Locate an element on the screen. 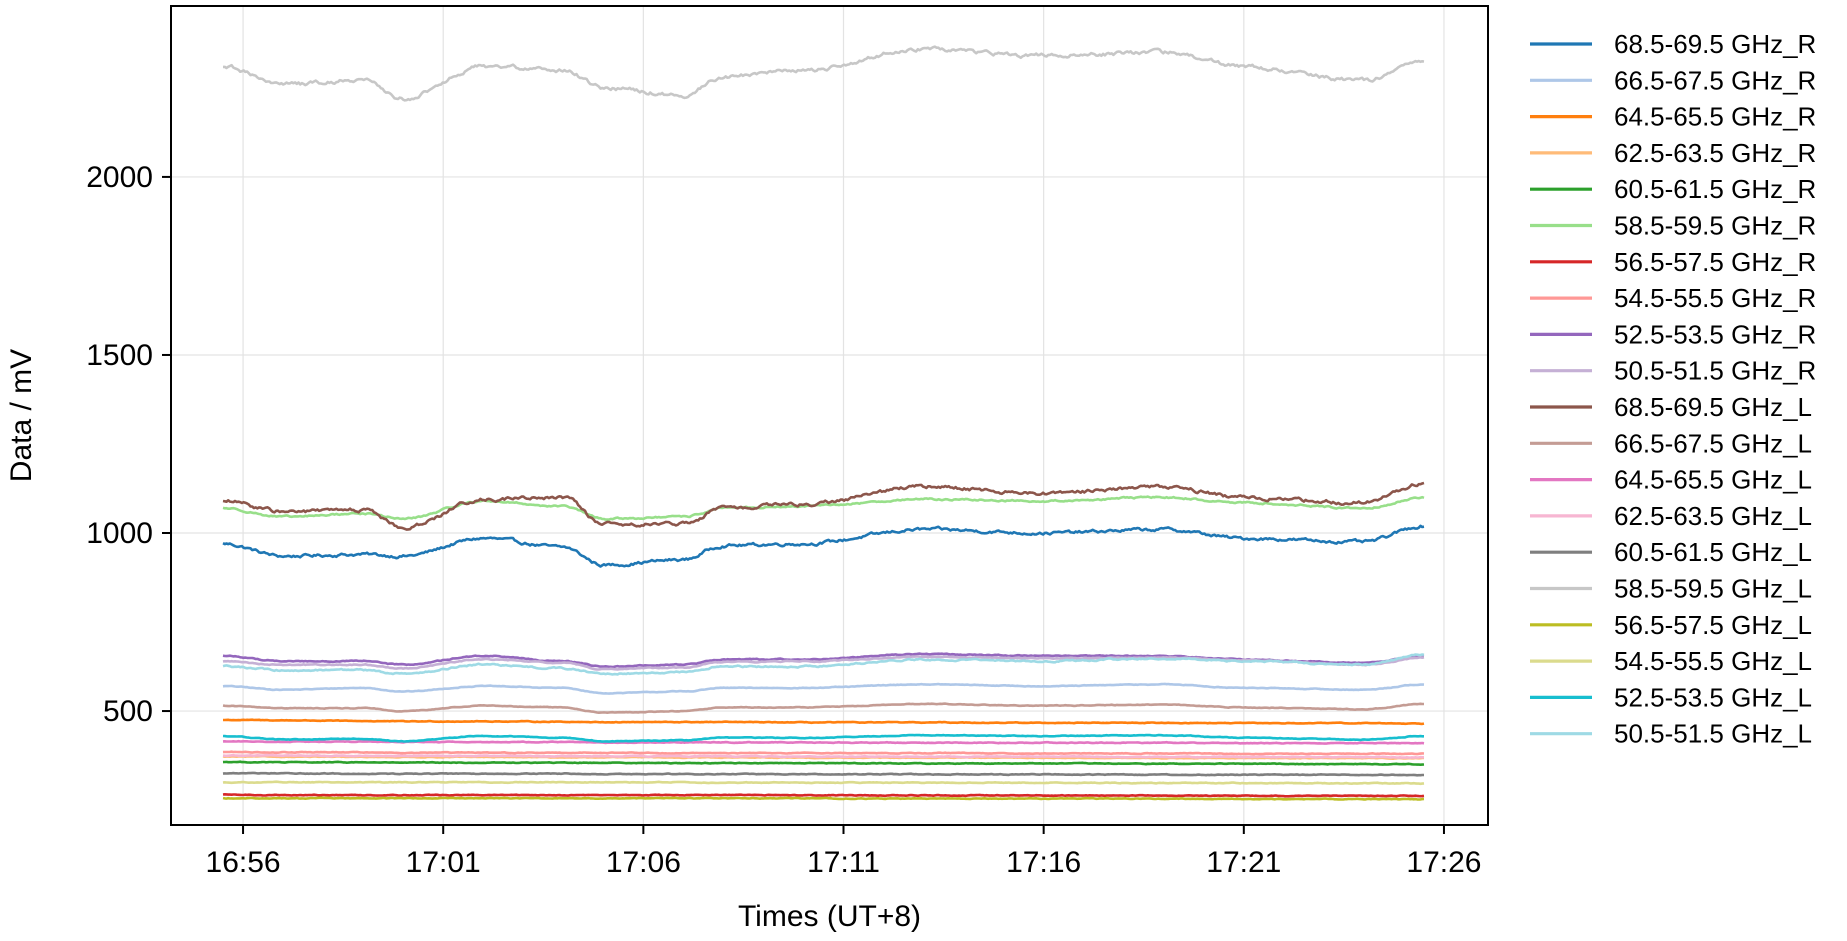  legend-item: 62.5-63.5 GHz_R is located at coordinates (1673, 153).